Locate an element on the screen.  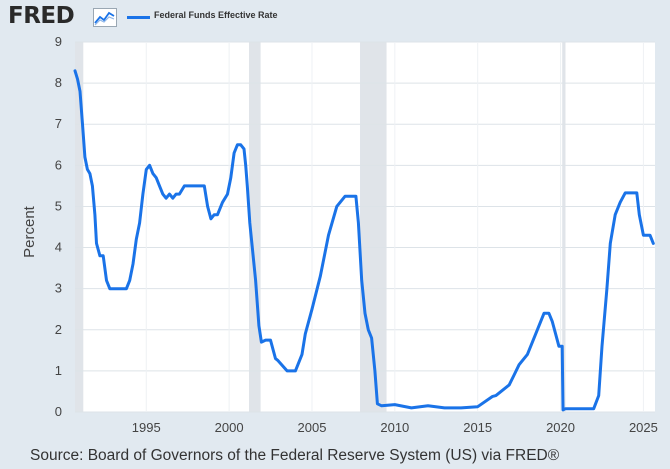
x-axis: 1995 2000 2005 2010 2015 2020 2025 is located at coordinates (395, 427).